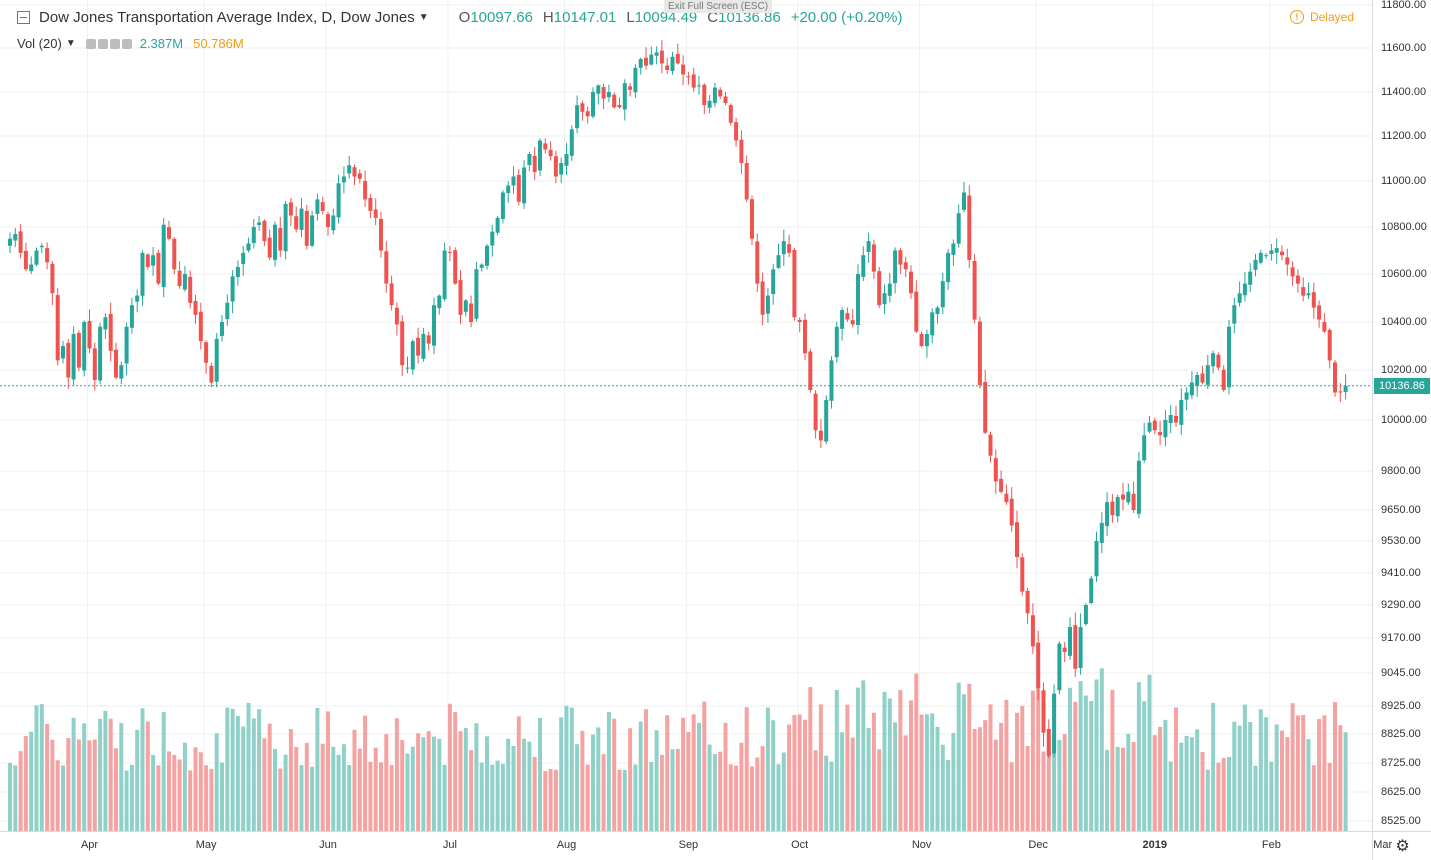  What do you see at coordinates (688, 845) in the screenshot?
I see `time-tick-label: Sep` at bounding box center [688, 845].